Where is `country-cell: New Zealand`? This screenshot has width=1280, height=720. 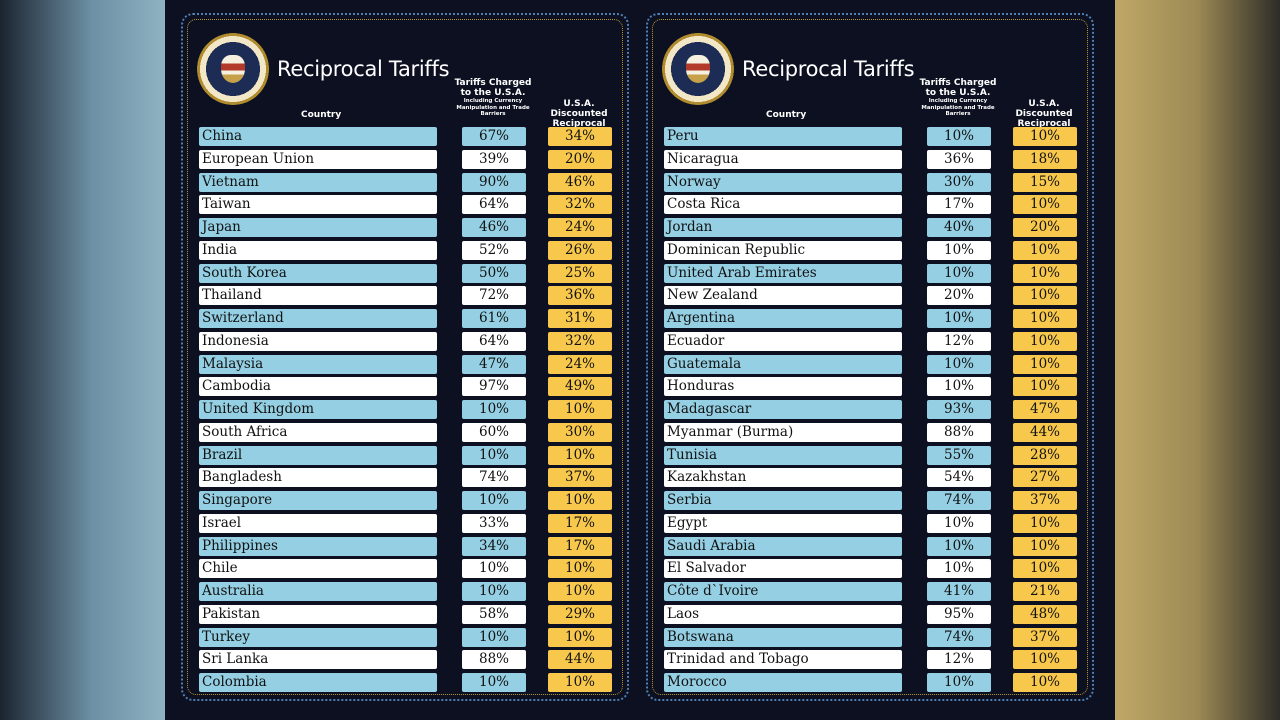
country-cell: New Zealand is located at coordinates (783, 296).